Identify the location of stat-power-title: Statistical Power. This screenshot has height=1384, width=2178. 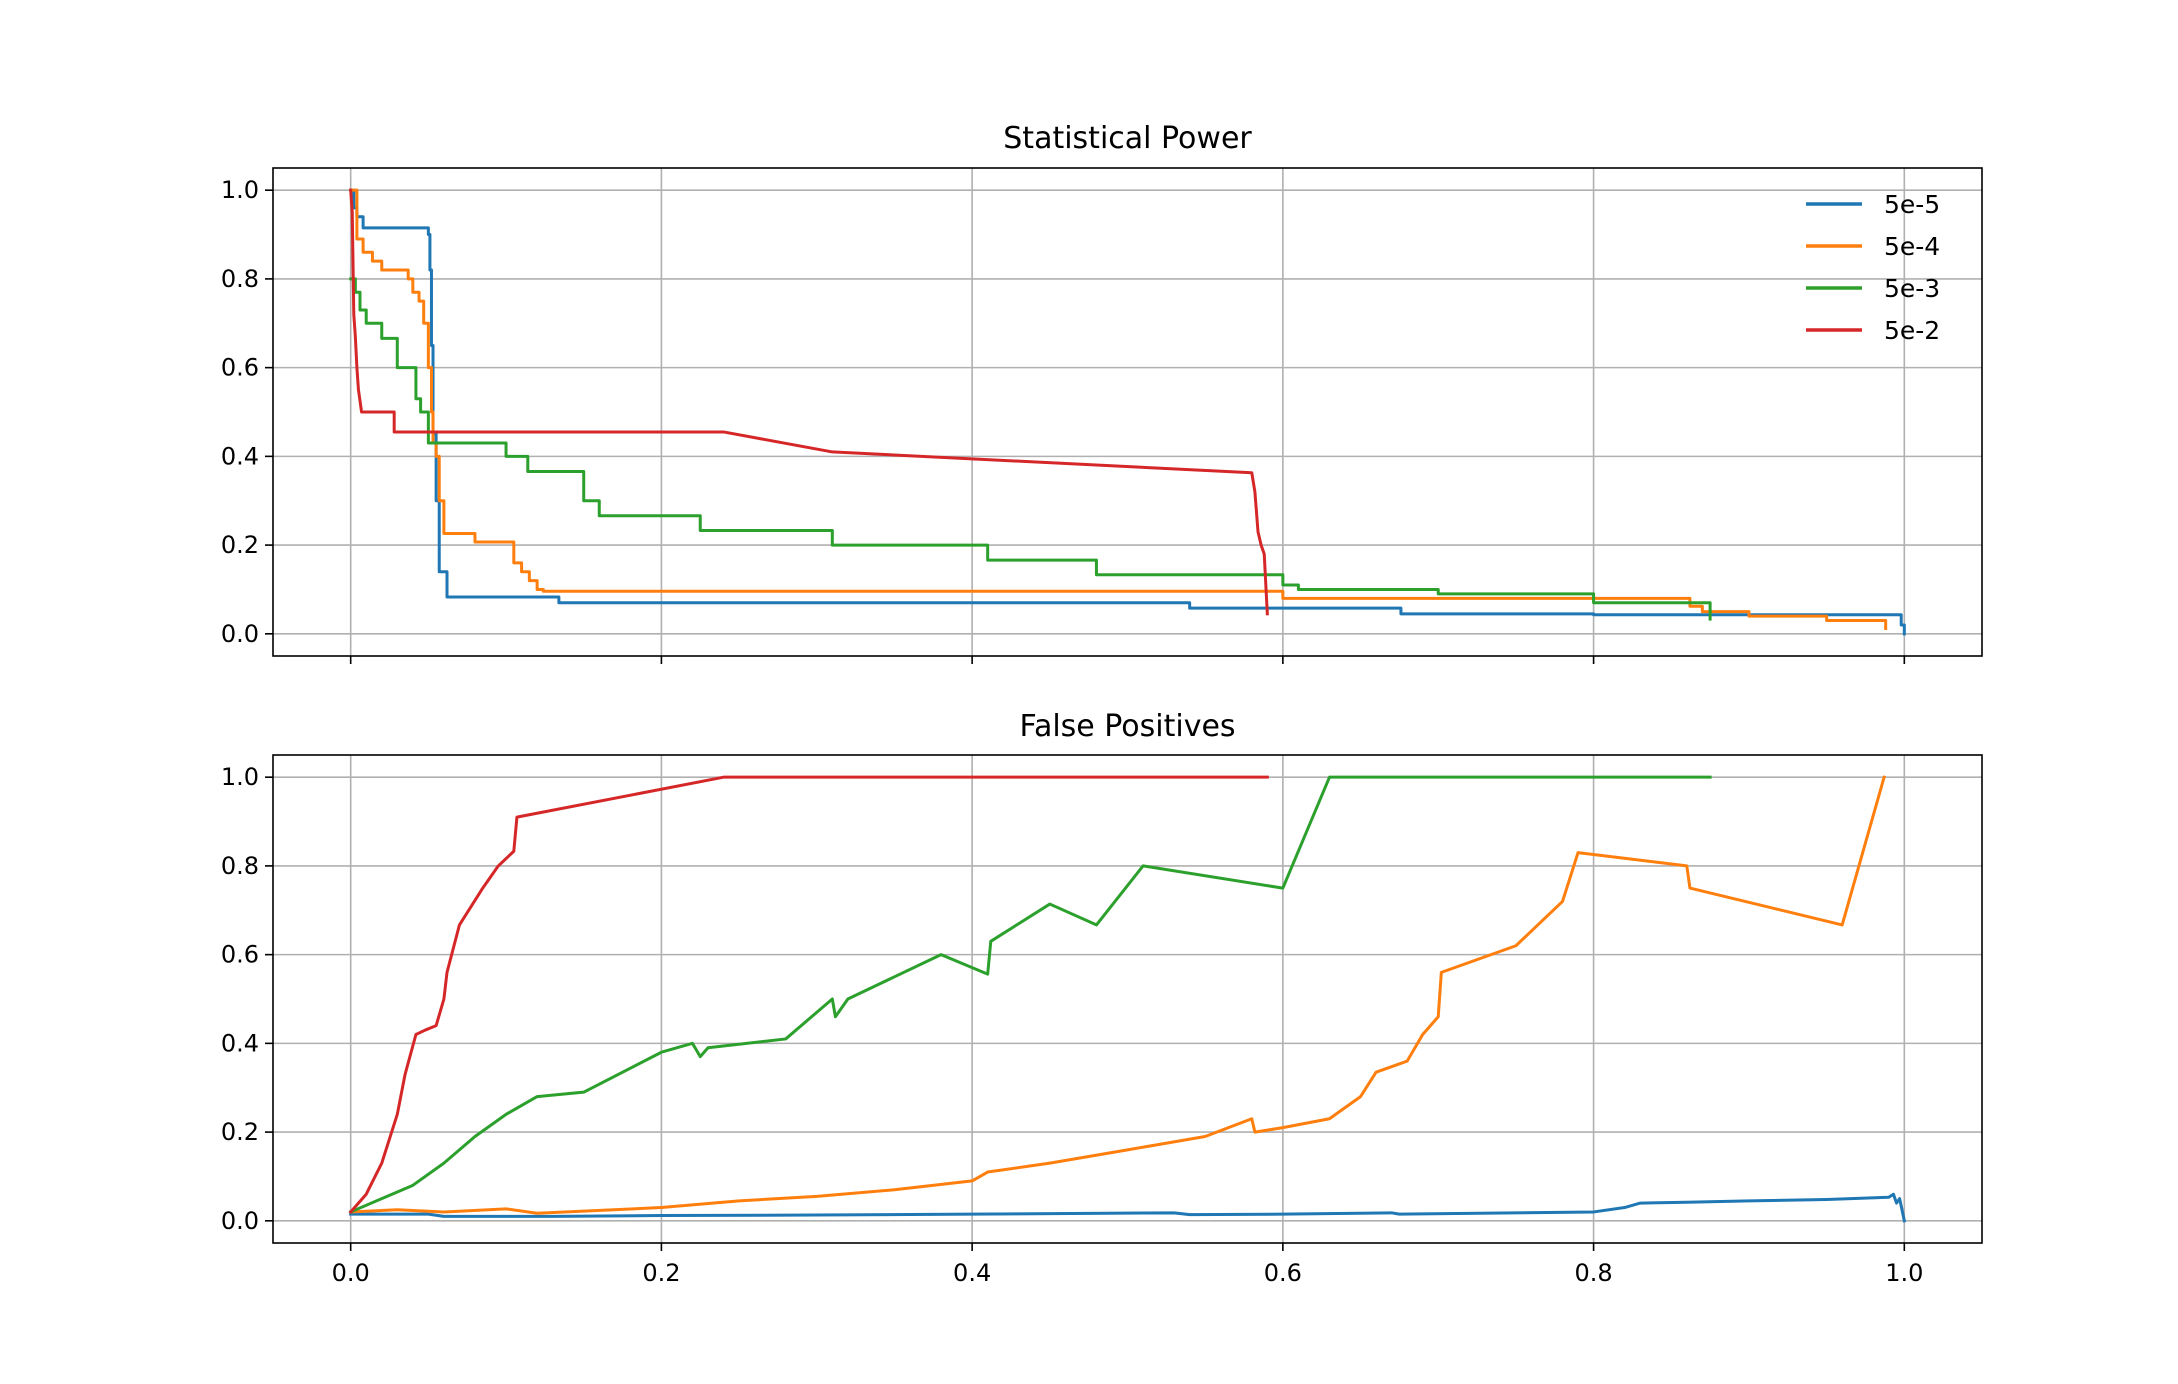
(1127, 138).